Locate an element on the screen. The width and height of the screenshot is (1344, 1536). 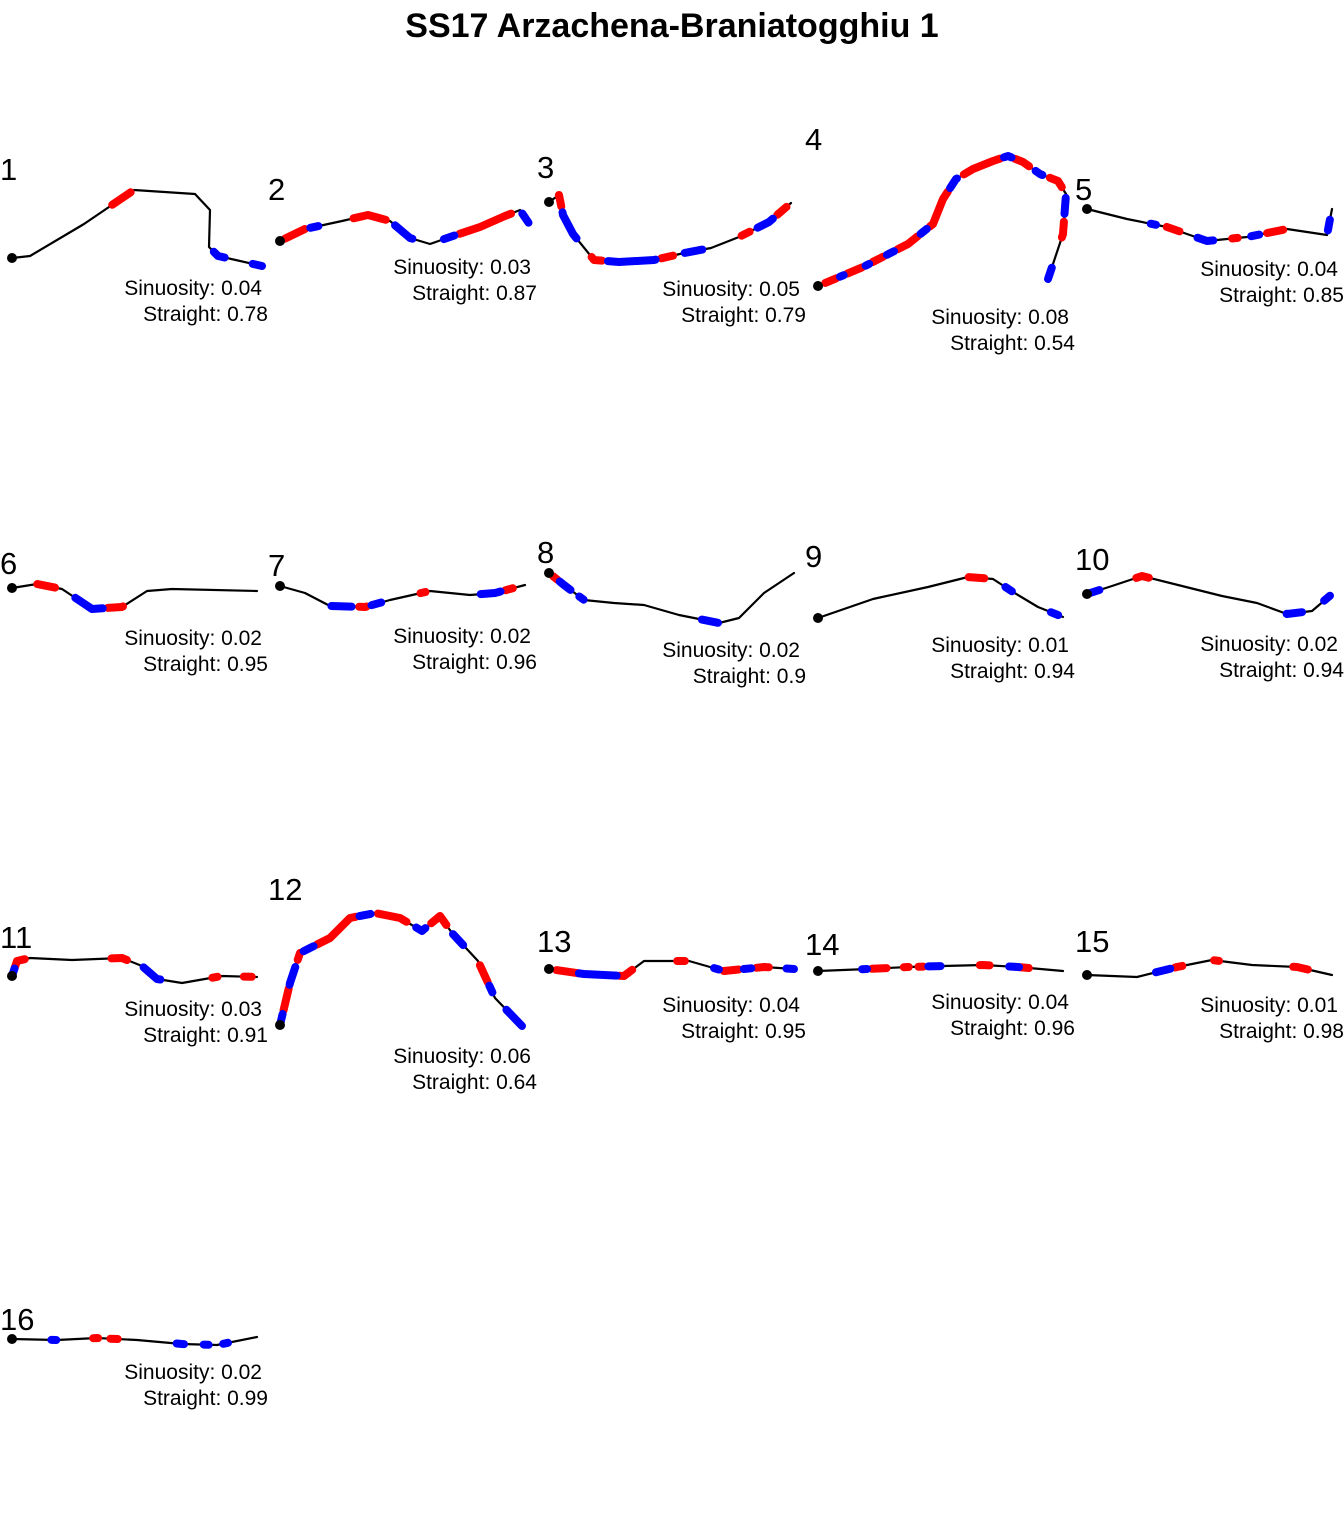
track-panel-9: 9 Sinuosity: 0.01 Straight: 0.94 is located at coordinates (940, 611).